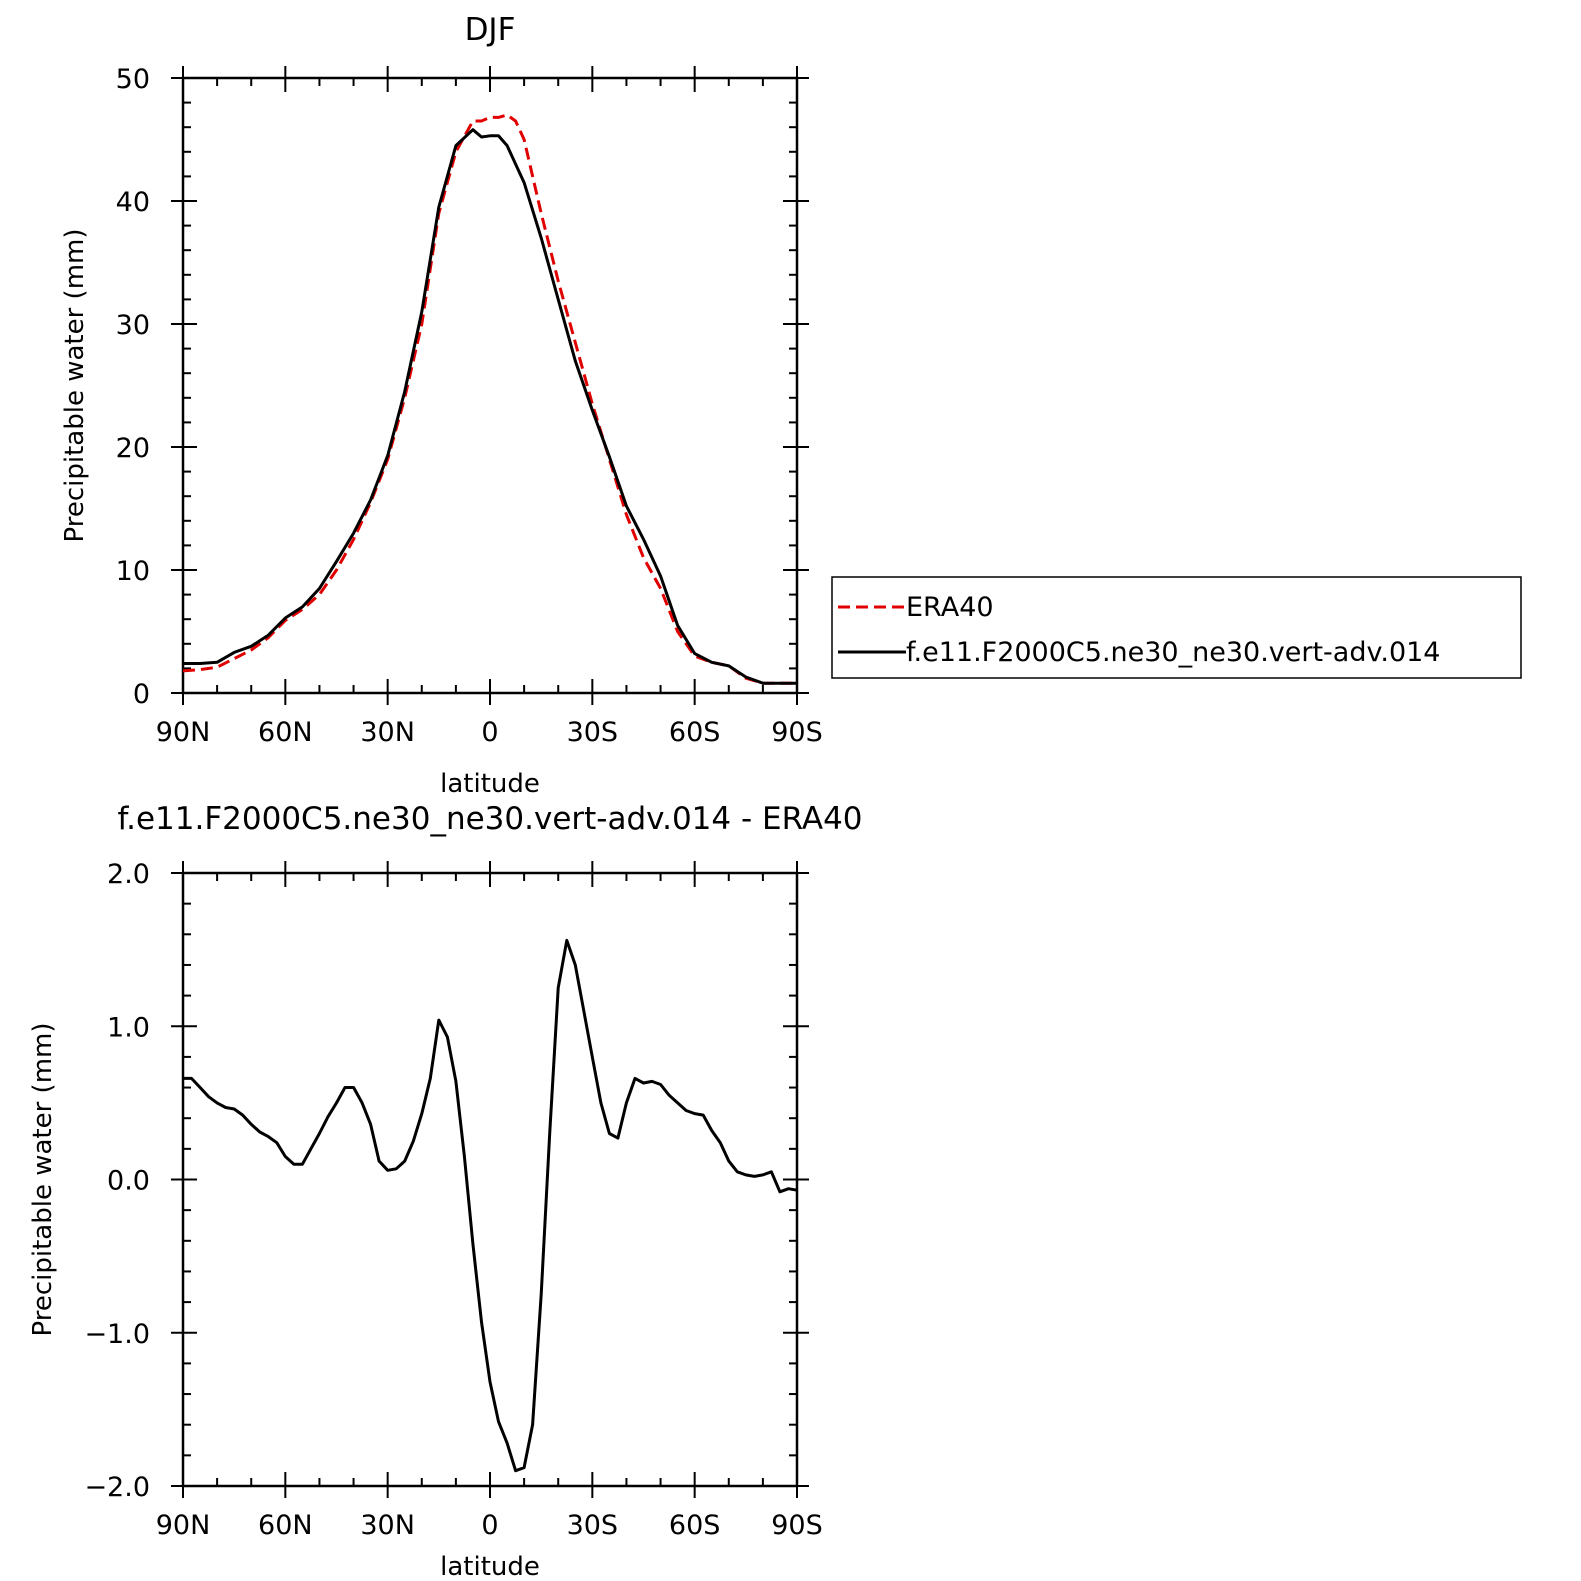  I want to click on y-tick-label: 2.0, so click(128, 874).